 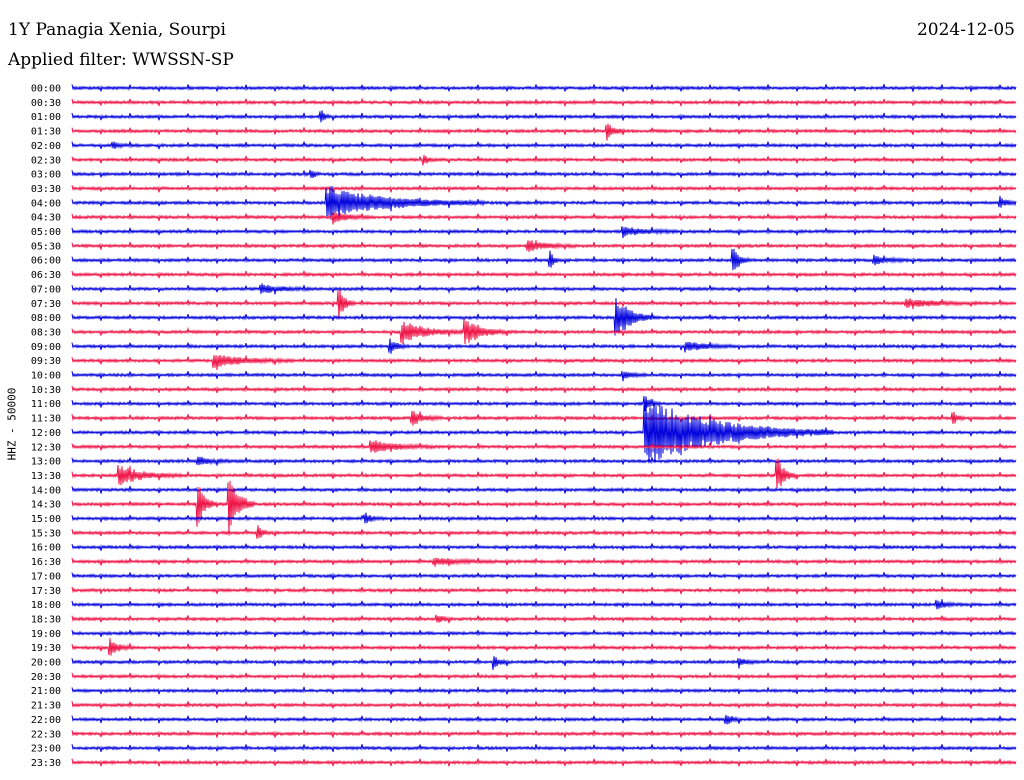 I want to click on time-label: 14:00, so click(x=46, y=490).